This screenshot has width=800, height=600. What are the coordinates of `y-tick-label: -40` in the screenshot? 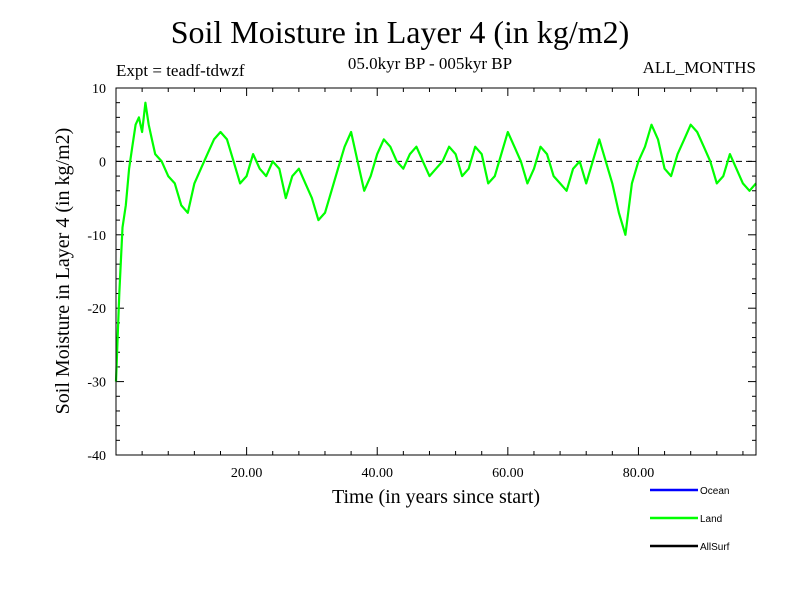 It's located at (96, 456).